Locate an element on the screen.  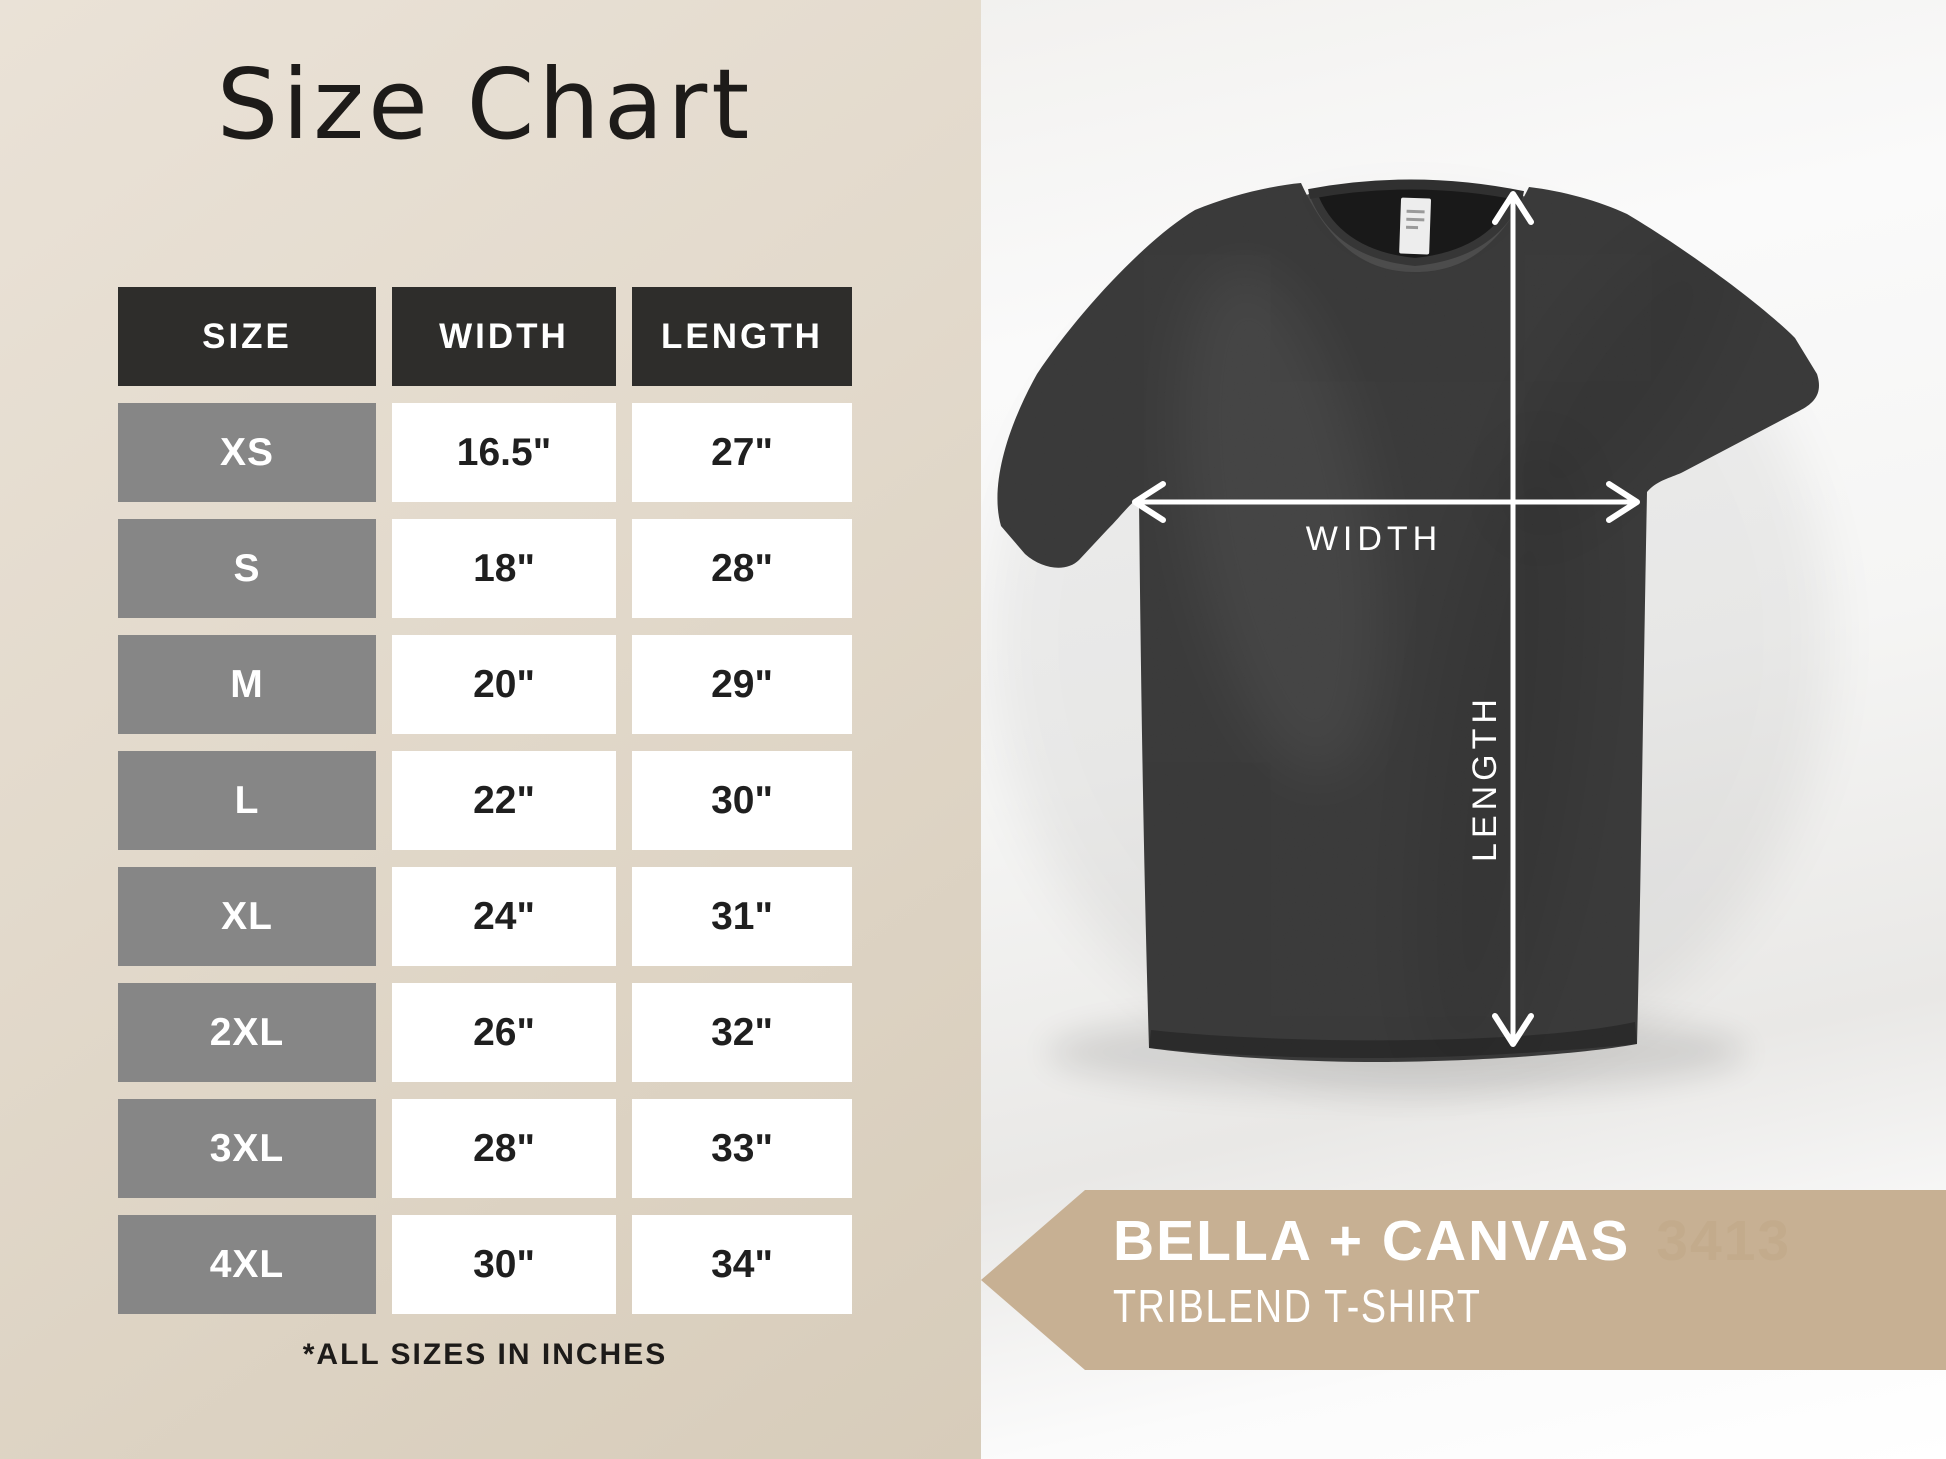
brand-banner: BELLA + CANVAS 3413 TRIBLEND T-SHIRT is located at coordinates (1463, 1280).